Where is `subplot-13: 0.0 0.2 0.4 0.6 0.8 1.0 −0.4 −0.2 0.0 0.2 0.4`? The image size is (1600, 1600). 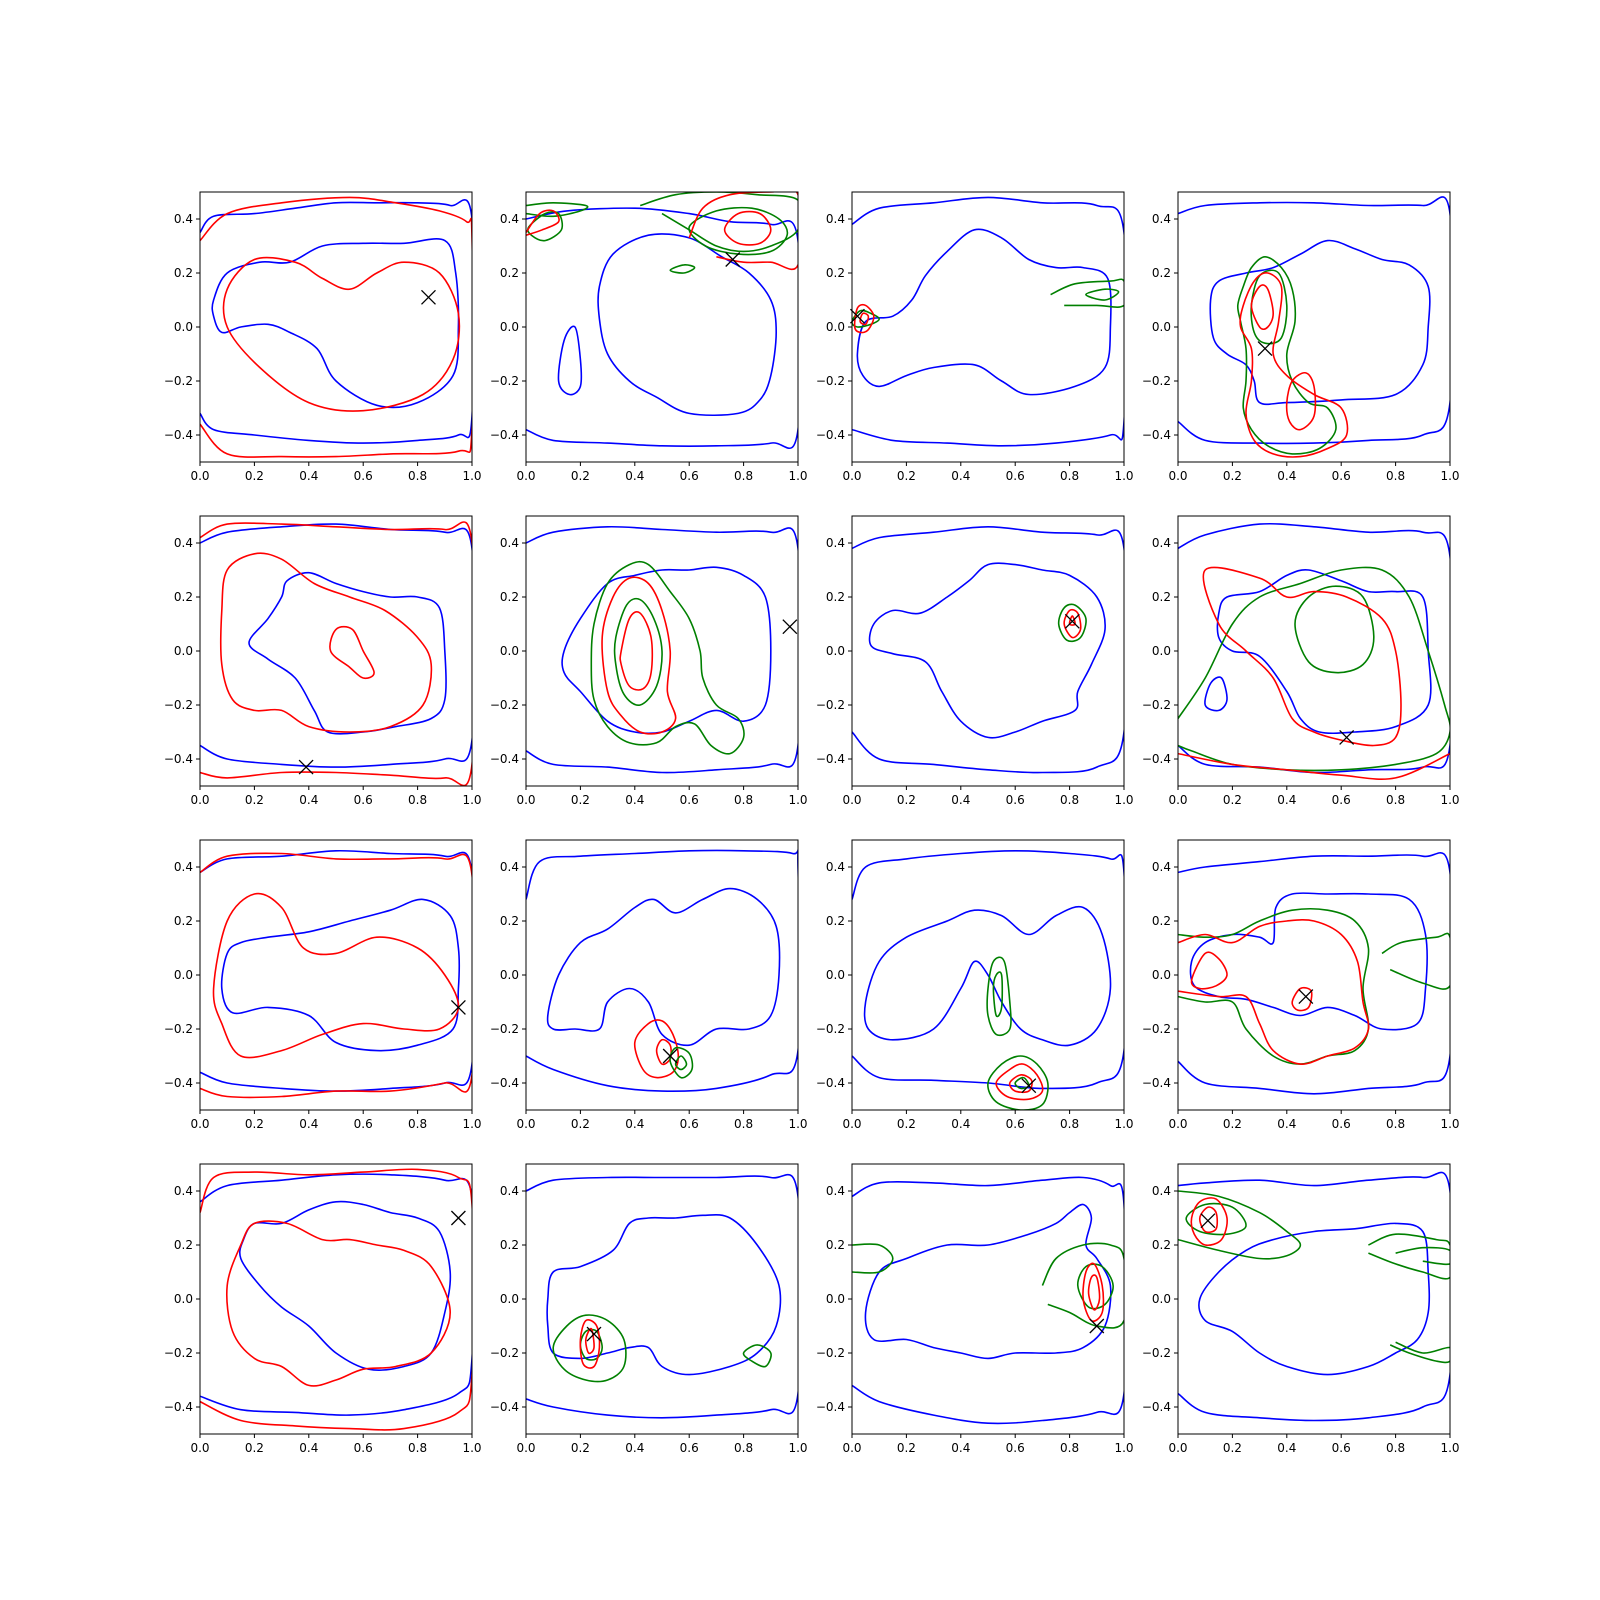 subplot-13: 0.0 0.2 0.4 0.6 0.8 1.0 −0.4 −0.2 0.0 0.2 0.4 is located at coordinates (323, 1309).